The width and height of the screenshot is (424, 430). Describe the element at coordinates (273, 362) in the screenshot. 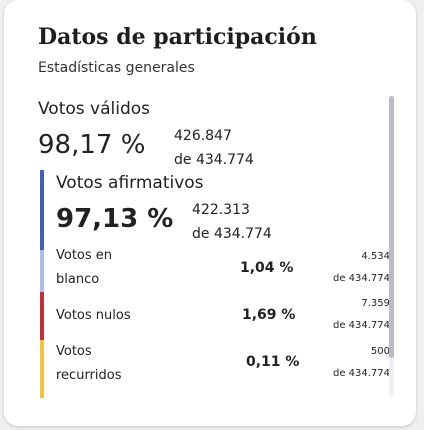

I see `contested-votes-percent: 0,11 %` at that location.